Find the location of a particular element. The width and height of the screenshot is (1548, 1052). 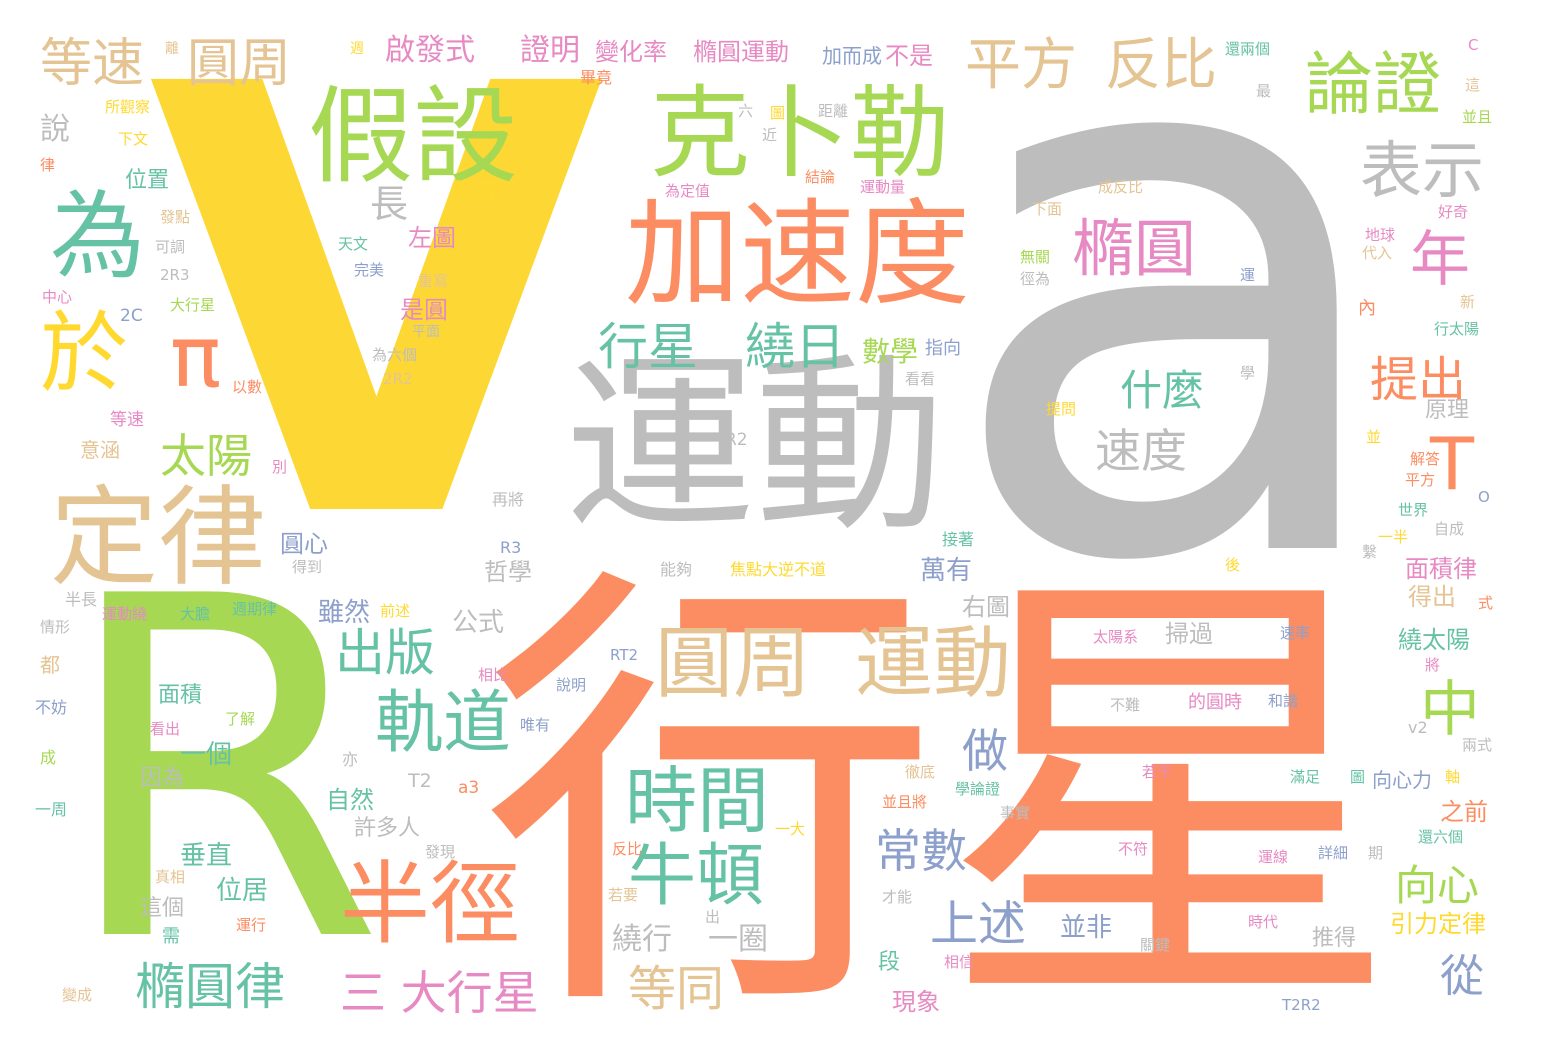

word-yiban: 一半 is located at coordinates (1393, 537).